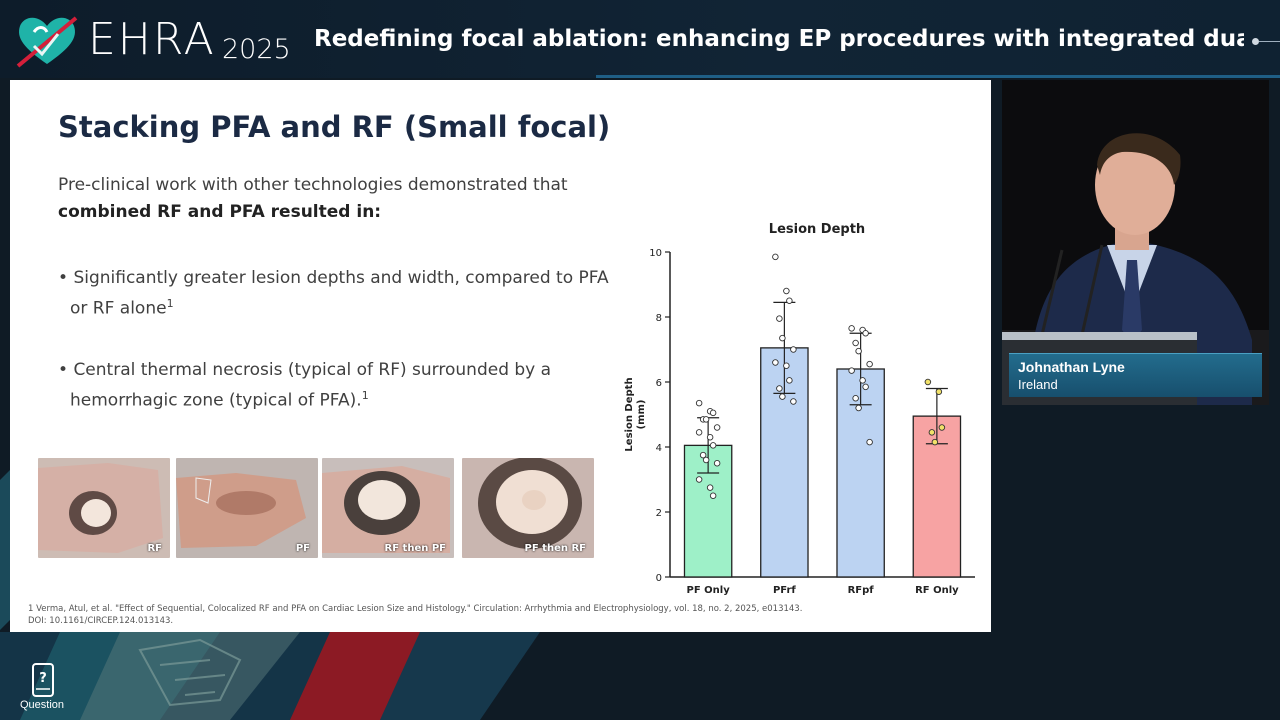  What do you see at coordinates (220, 212) in the screenshot?
I see `intro-line-2: combined RF and PFA resulted in:` at bounding box center [220, 212].